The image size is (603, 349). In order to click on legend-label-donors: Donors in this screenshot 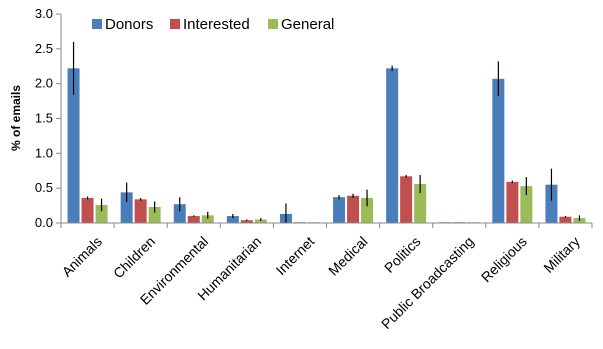, I will do `click(129, 24)`.